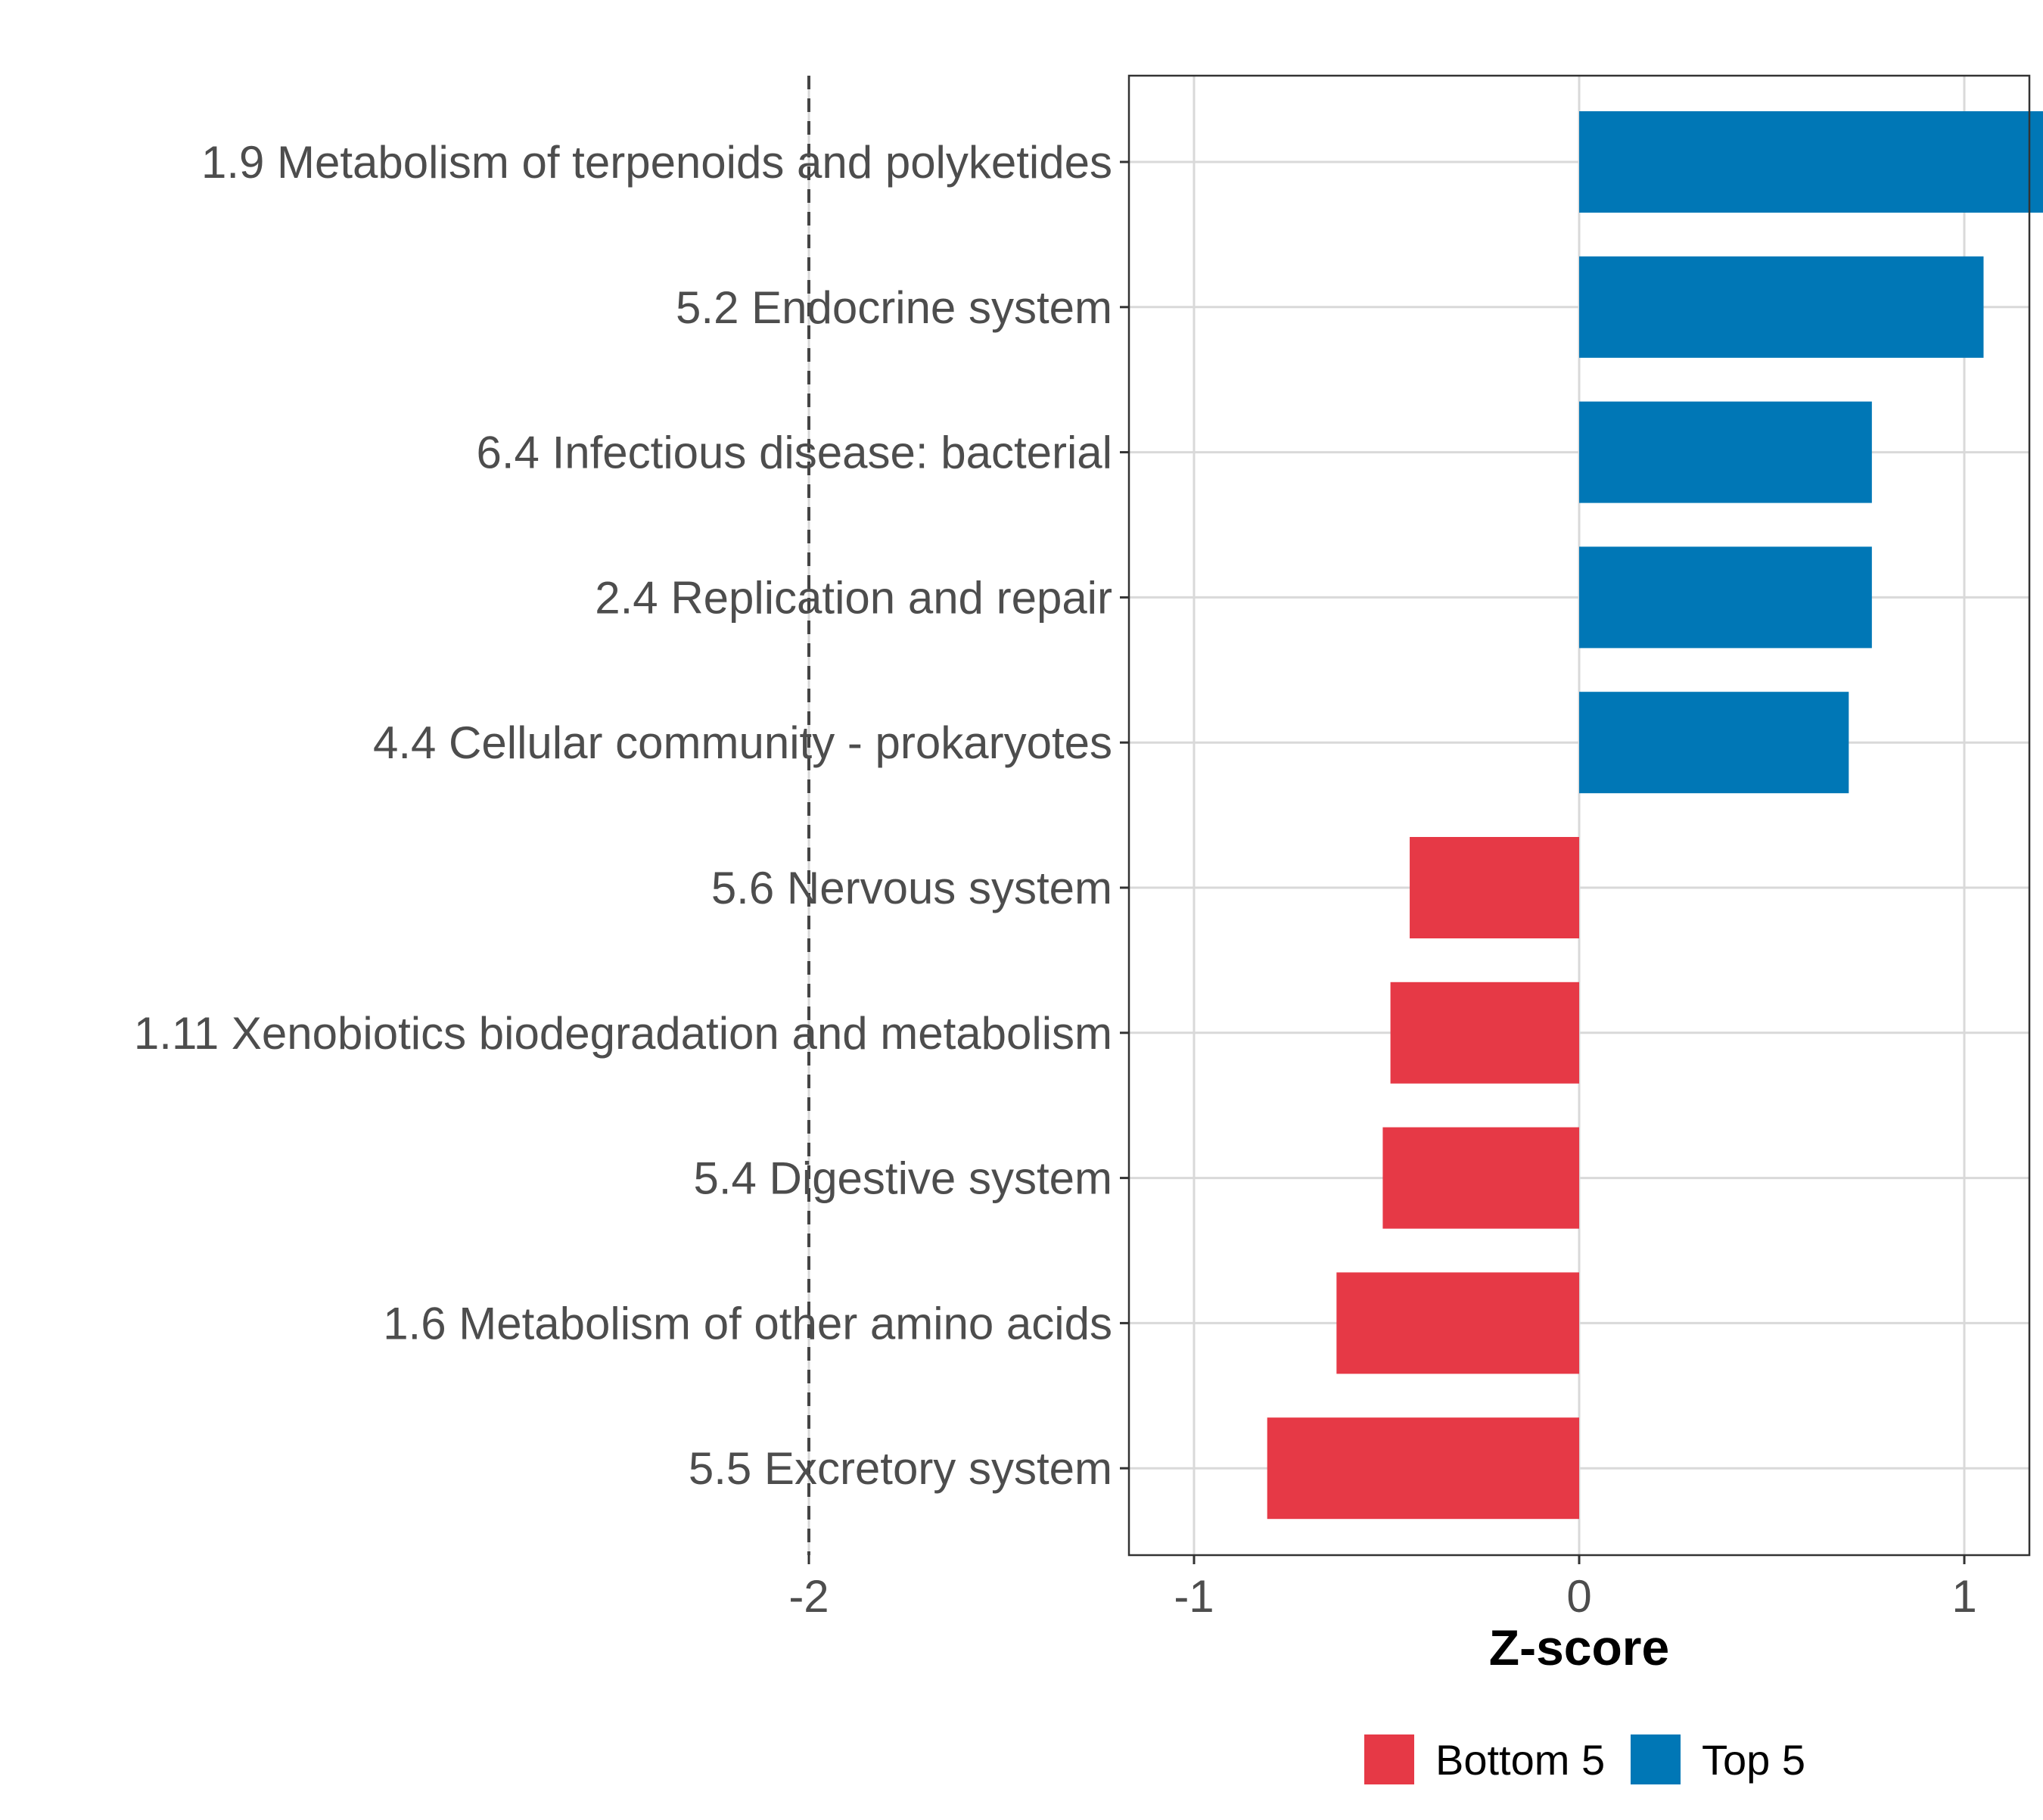 This screenshot has width=2043, height=1820. I want to click on x-tick-label: -2, so click(808, 1596).